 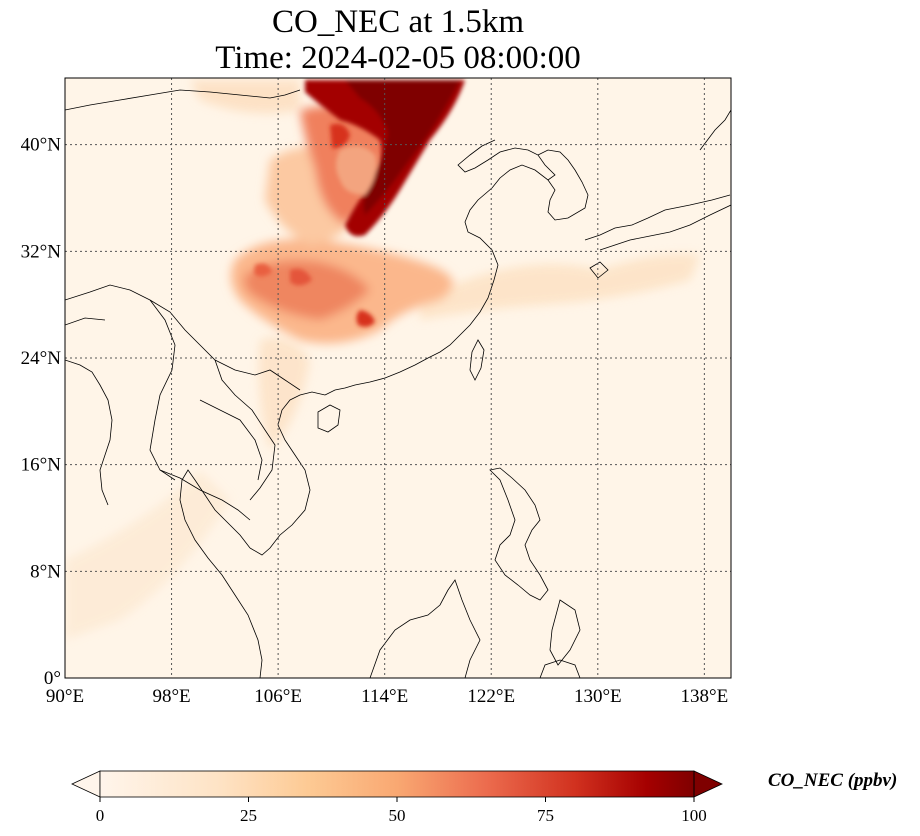 I want to click on longitude-tick-label: 130°E, so click(x=598, y=696).